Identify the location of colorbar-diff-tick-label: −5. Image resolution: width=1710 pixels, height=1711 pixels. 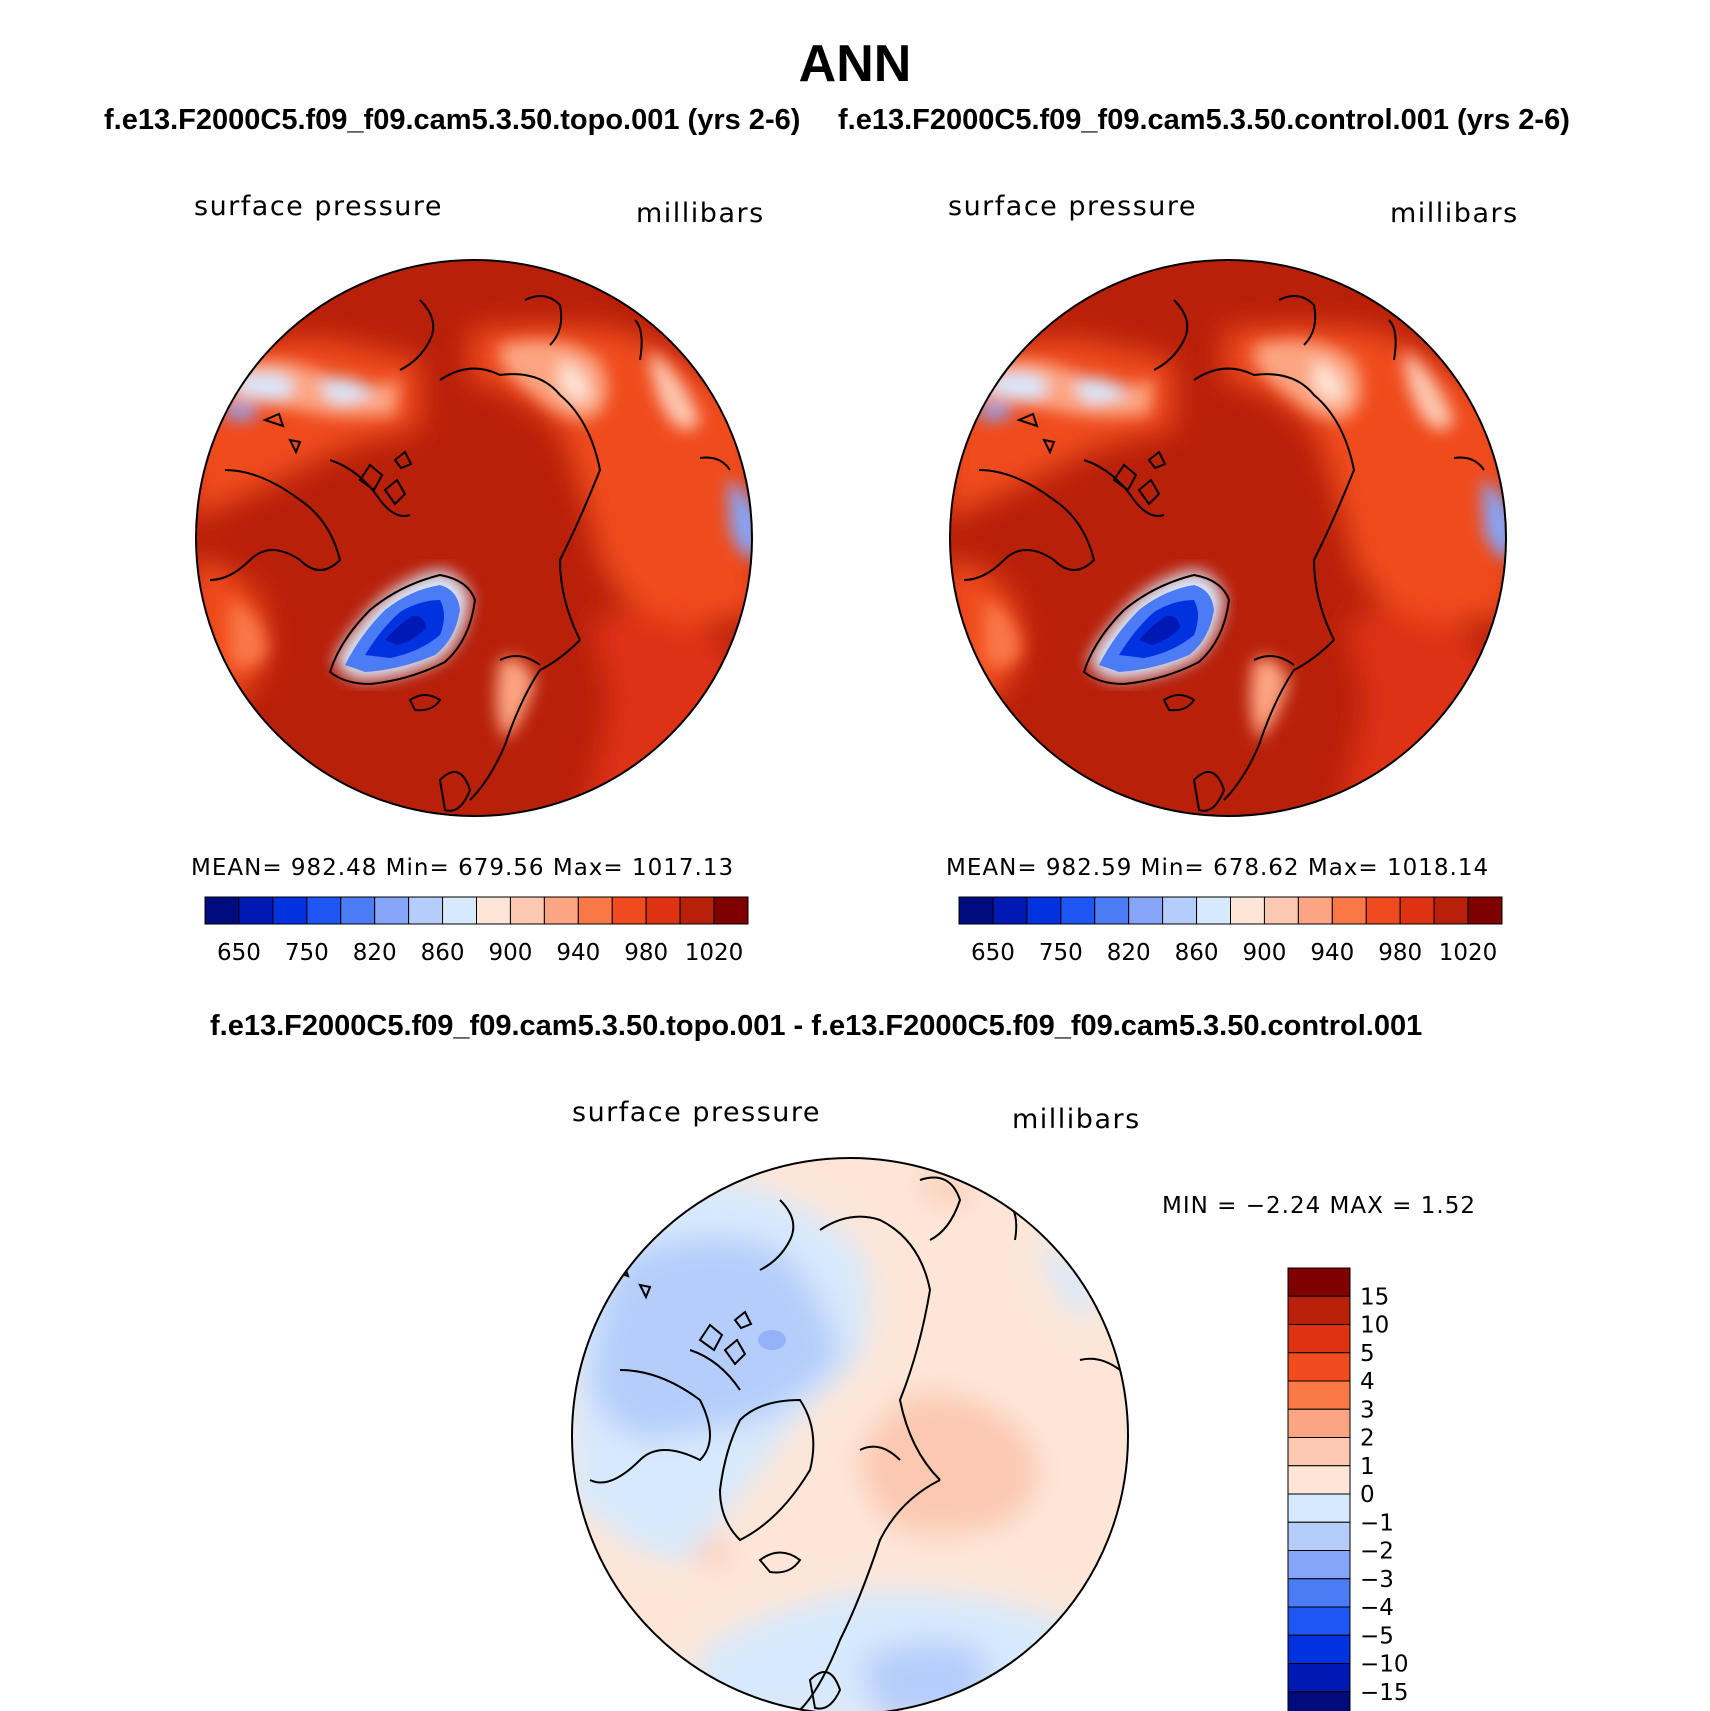
(1377, 1636).